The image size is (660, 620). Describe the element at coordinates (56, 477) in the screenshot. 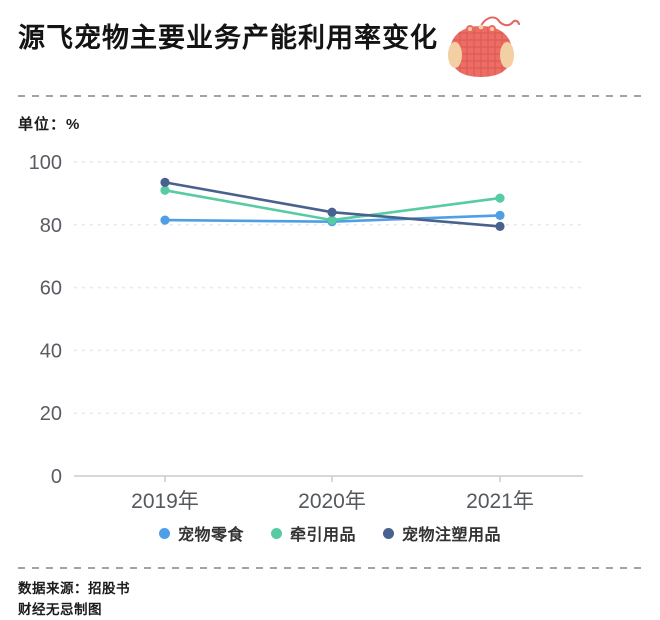

I see `svg-text: 0` at that location.